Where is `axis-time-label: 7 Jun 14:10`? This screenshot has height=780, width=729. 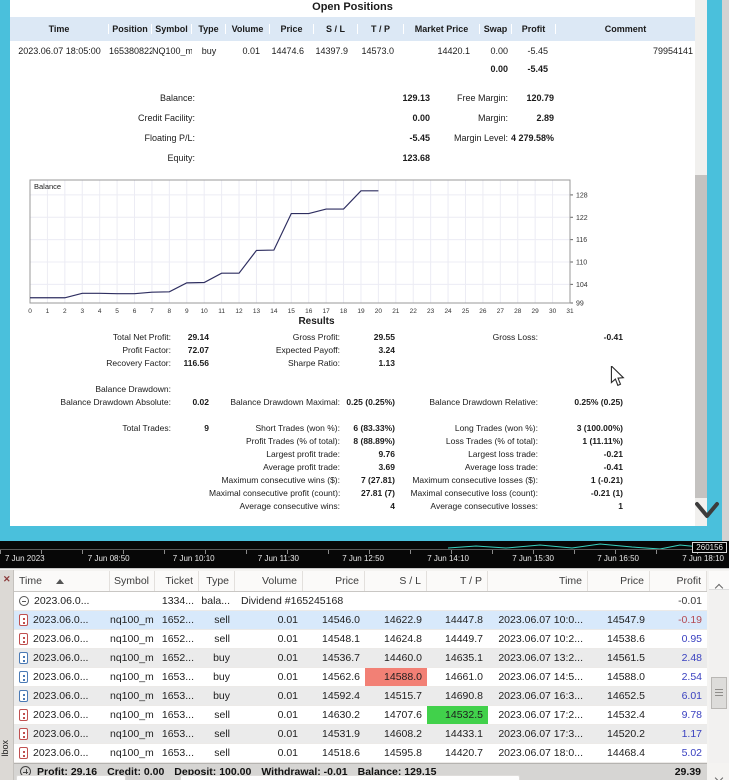 axis-time-label: 7 Jun 14:10 is located at coordinates (448, 558).